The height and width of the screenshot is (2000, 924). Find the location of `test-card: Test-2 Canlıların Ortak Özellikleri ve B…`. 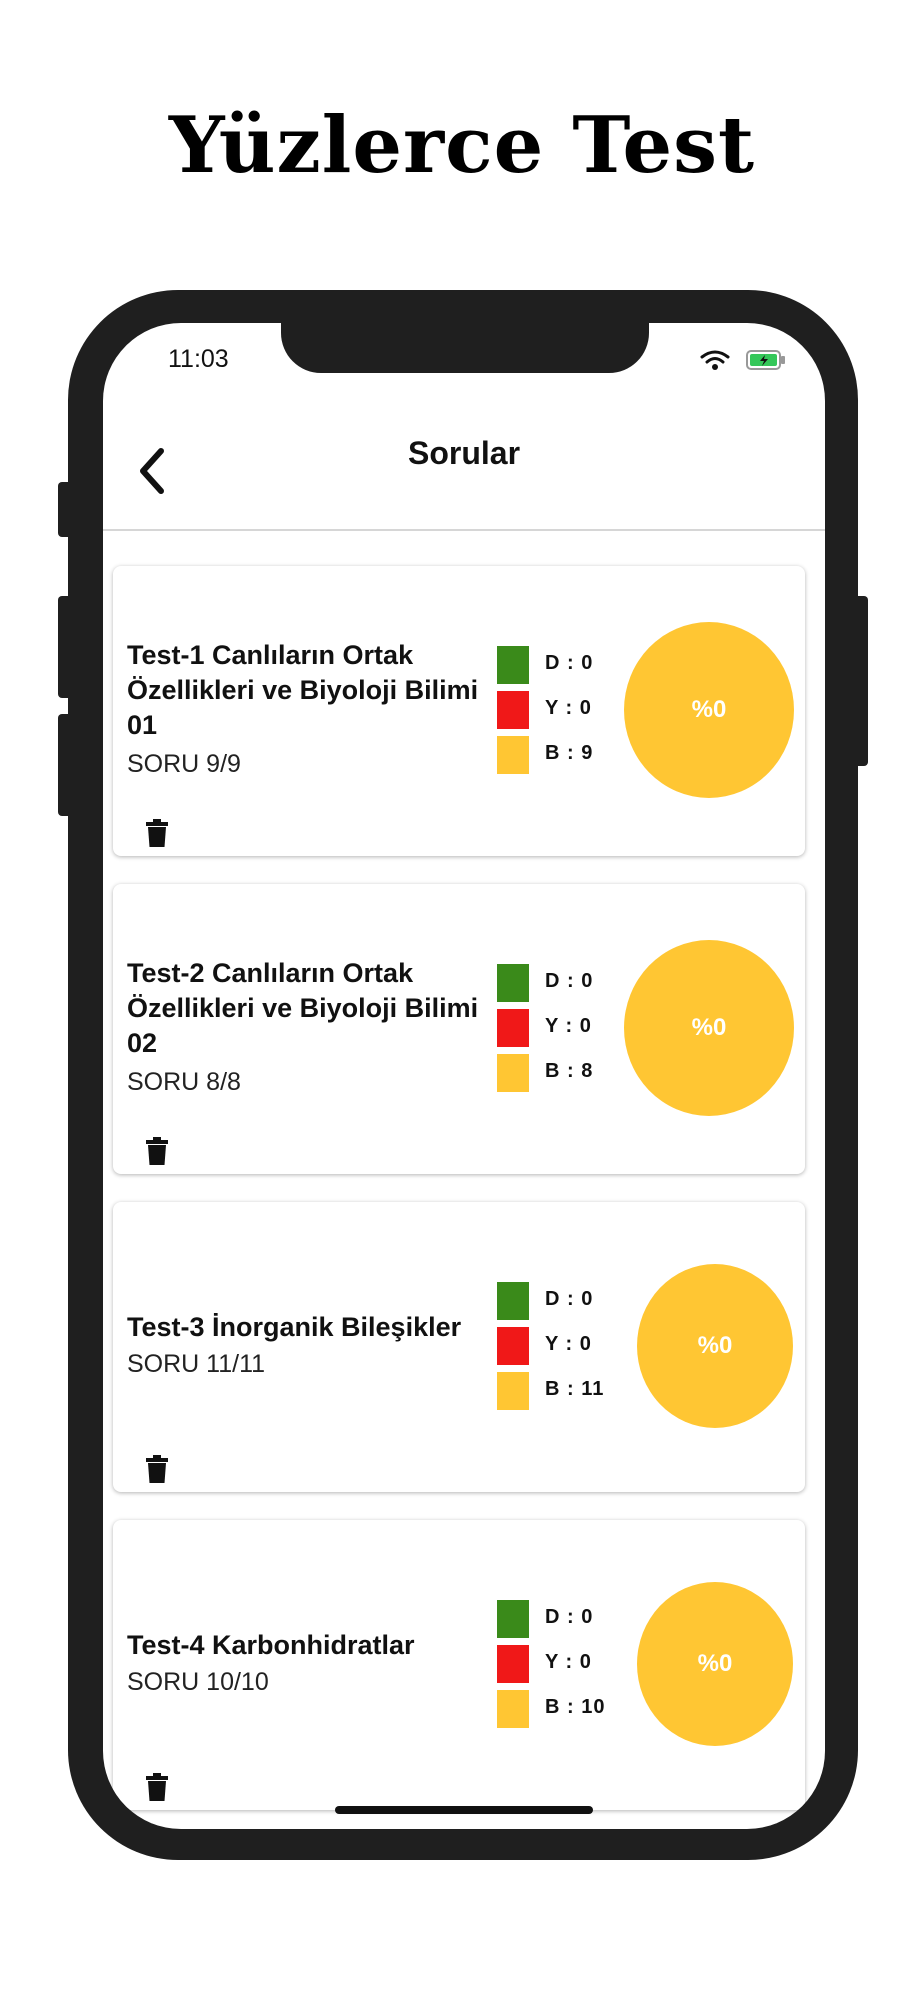

test-card: Test-2 Canlıların Ortak Özellikleri ve B… is located at coordinates (459, 1029).